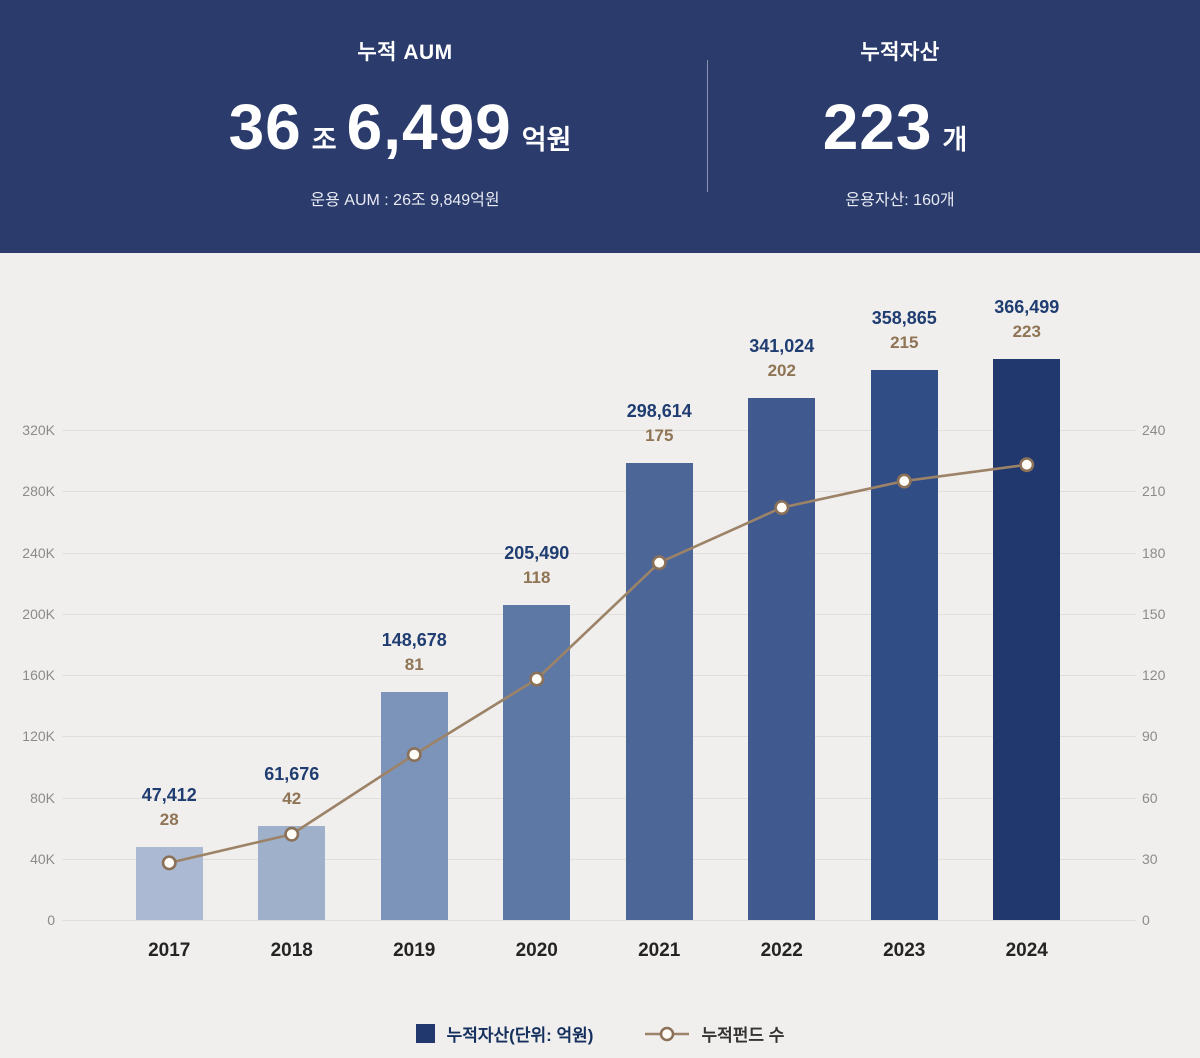 Image resolution: width=1200 pixels, height=1058 pixels. I want to click on line-marker-icon, so click(667, 1034).